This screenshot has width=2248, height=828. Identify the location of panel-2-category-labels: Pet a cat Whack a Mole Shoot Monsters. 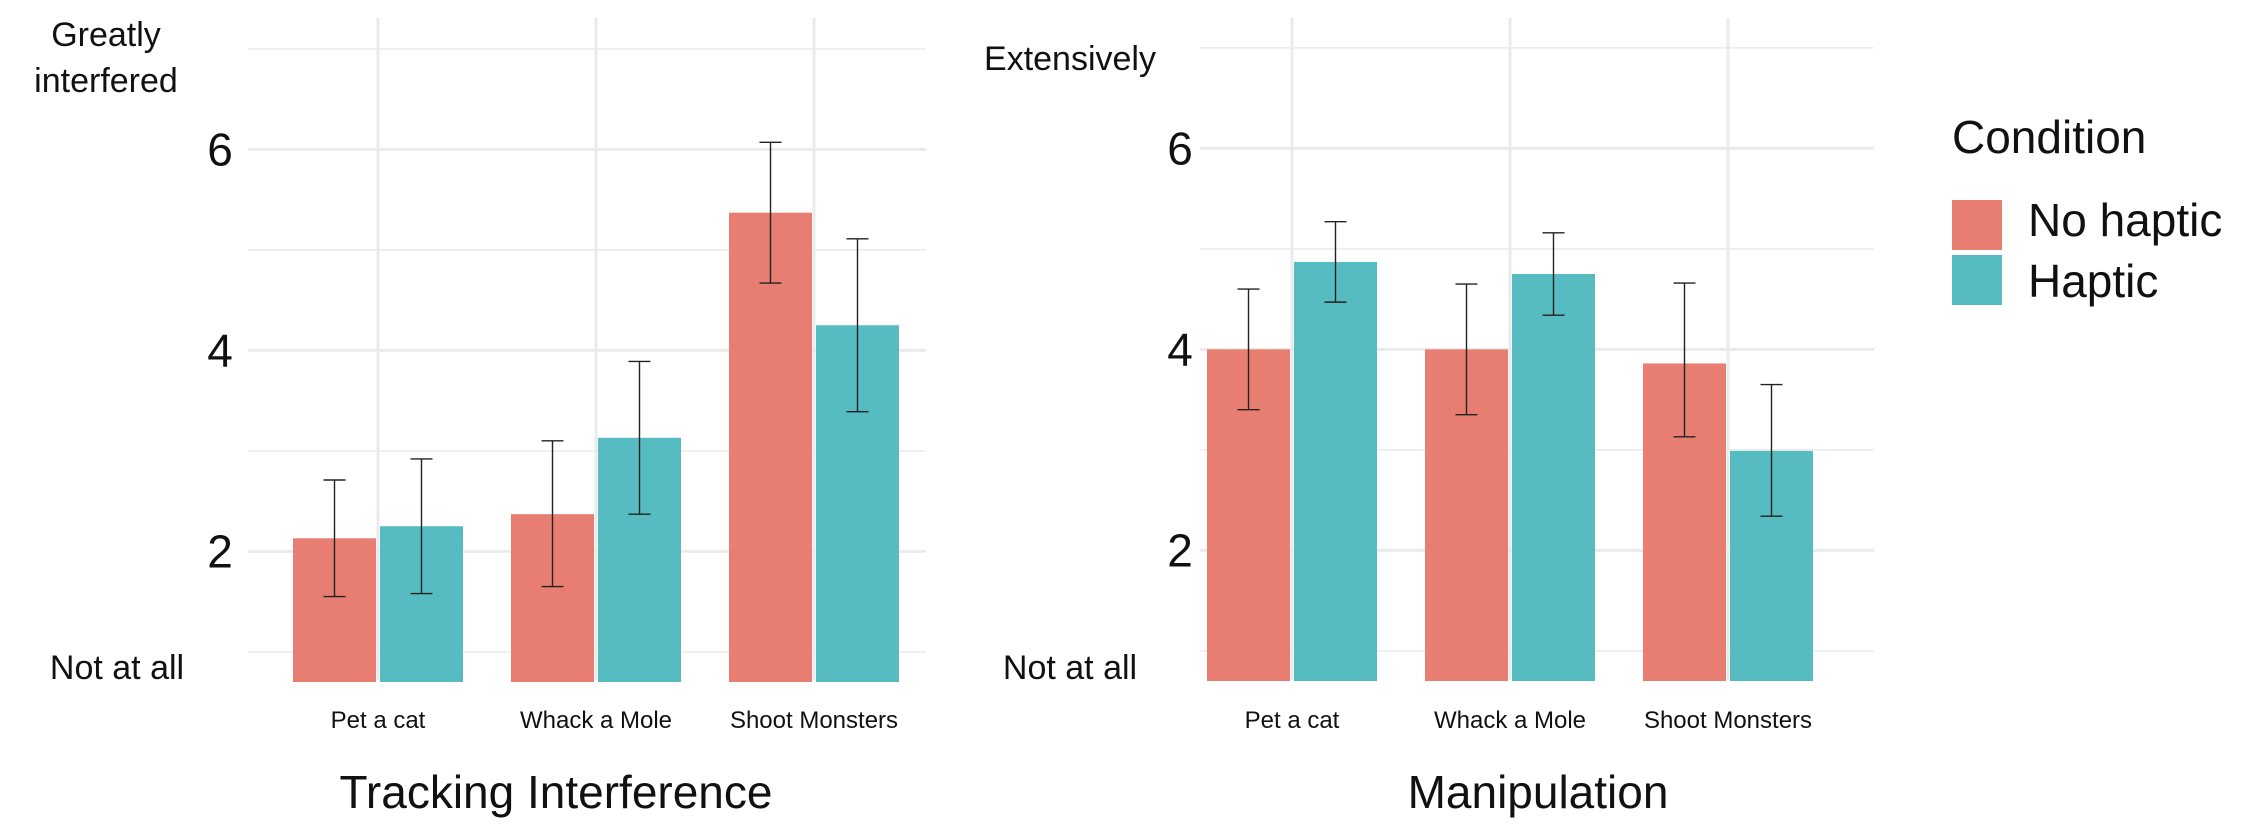
(1528, 720).